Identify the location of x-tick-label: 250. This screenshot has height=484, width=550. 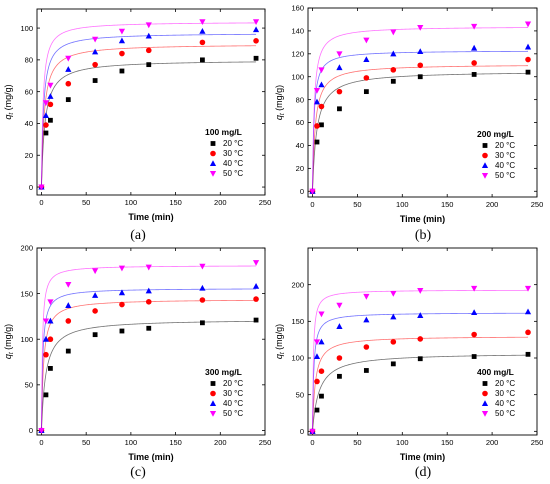
(265, 202).